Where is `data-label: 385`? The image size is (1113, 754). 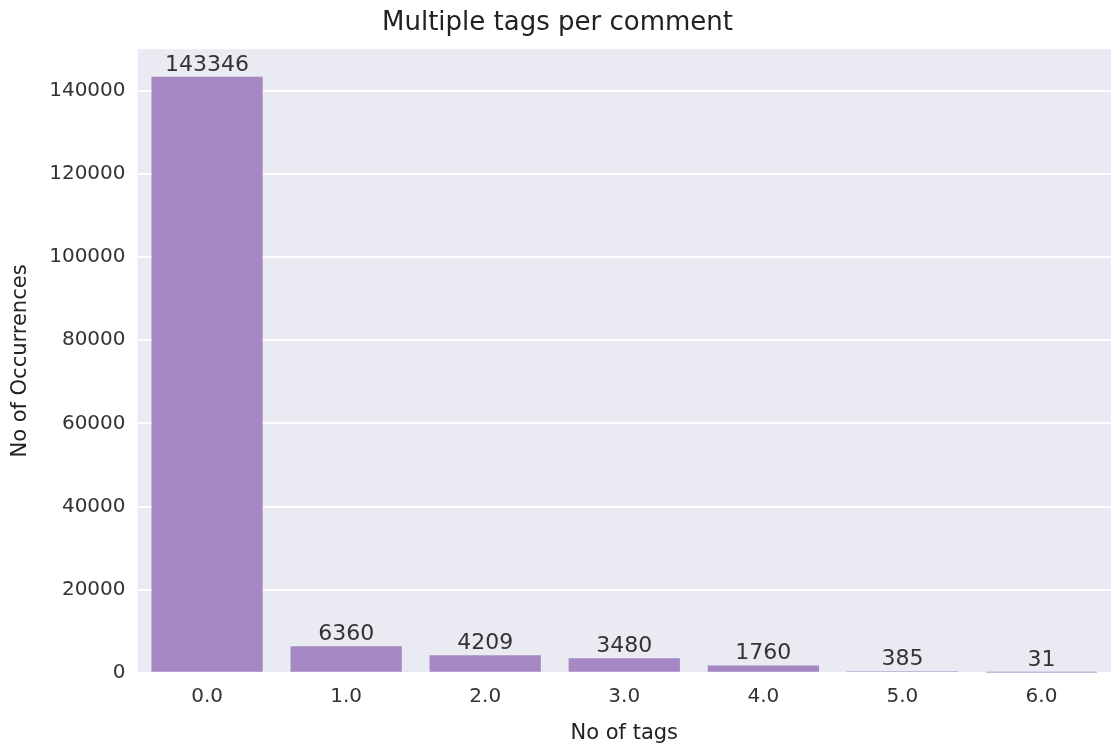 data-label: 385 is located at coordinates (902, 657).